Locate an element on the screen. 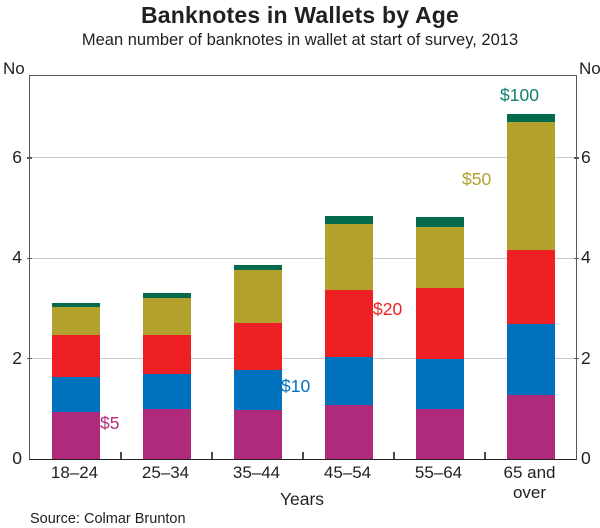 This screenshot has height=528, width=600. y-tick-label-left-0: 0 is located at coordinates (17, 458).